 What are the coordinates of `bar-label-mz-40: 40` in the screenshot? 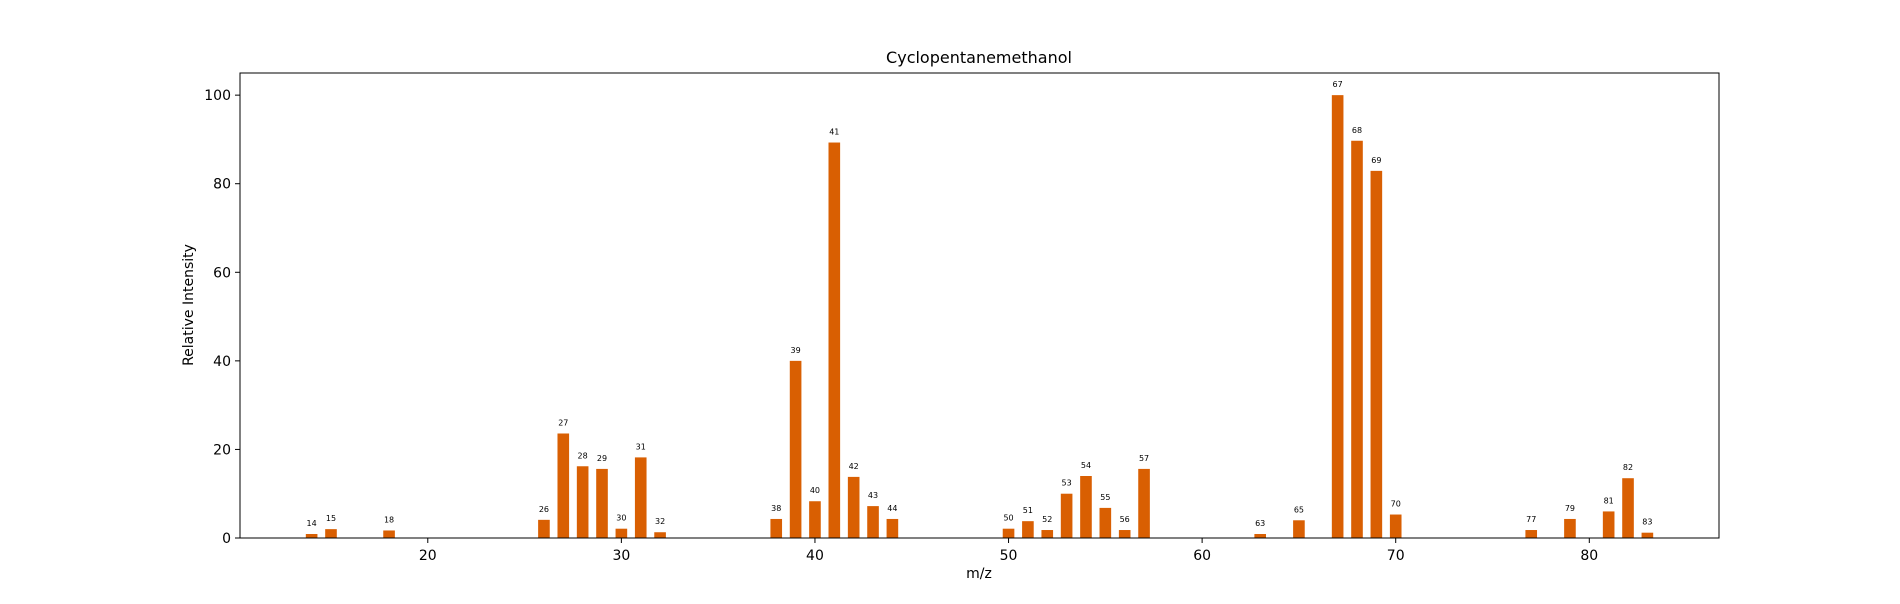 It's located at (815, 490).